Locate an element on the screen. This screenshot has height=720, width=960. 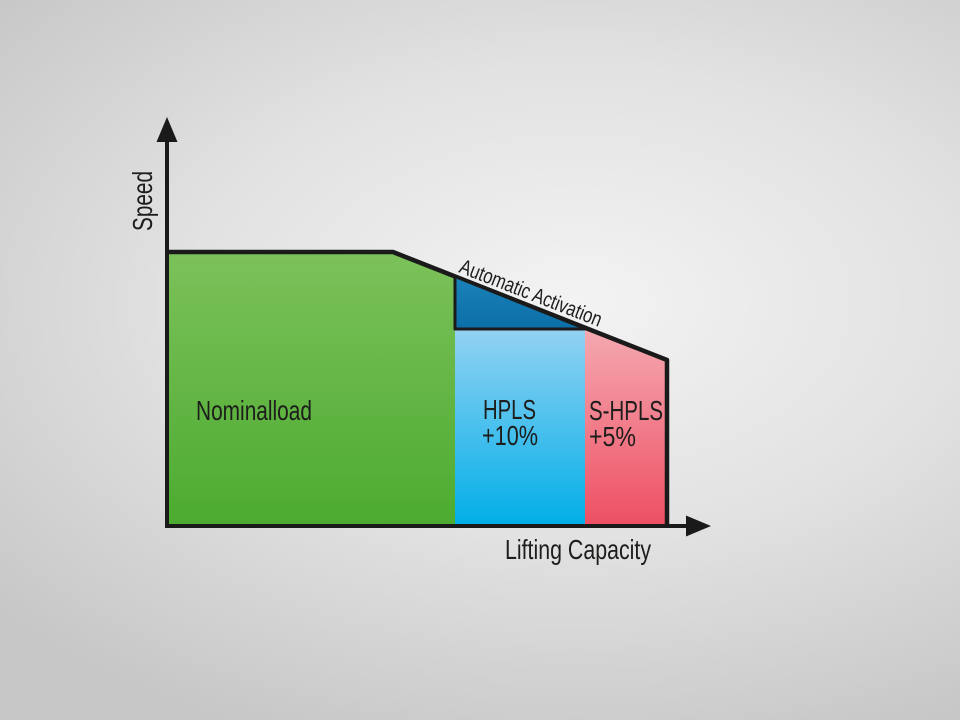
x-axis-label: Lifting Capacity is located at coordinates (578, 549).